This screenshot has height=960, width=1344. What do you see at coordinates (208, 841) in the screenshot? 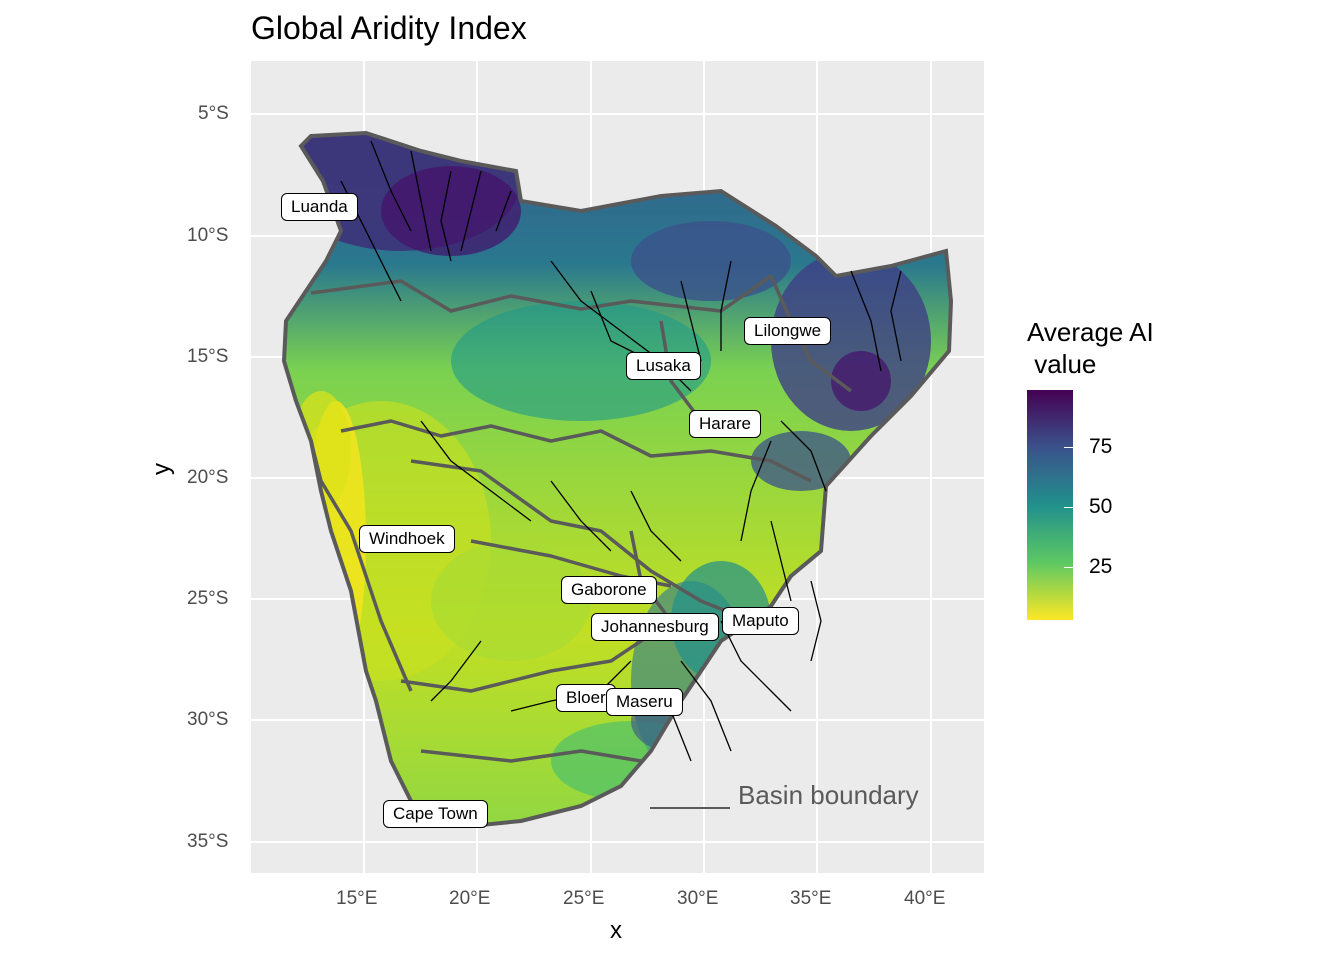
I see `y-tick-35: 35°S` at bounding box center [208, 841].